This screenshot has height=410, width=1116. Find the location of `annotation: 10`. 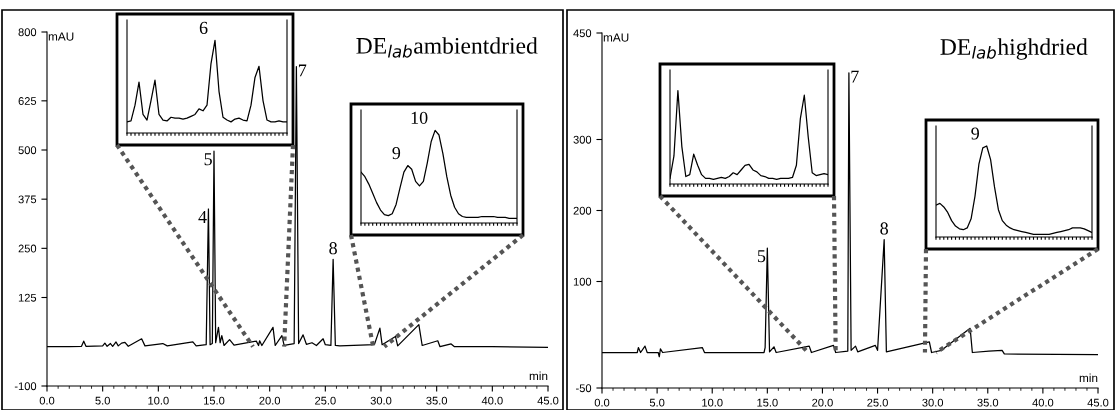

annotation: 10 is located at coordinates (419, 117).